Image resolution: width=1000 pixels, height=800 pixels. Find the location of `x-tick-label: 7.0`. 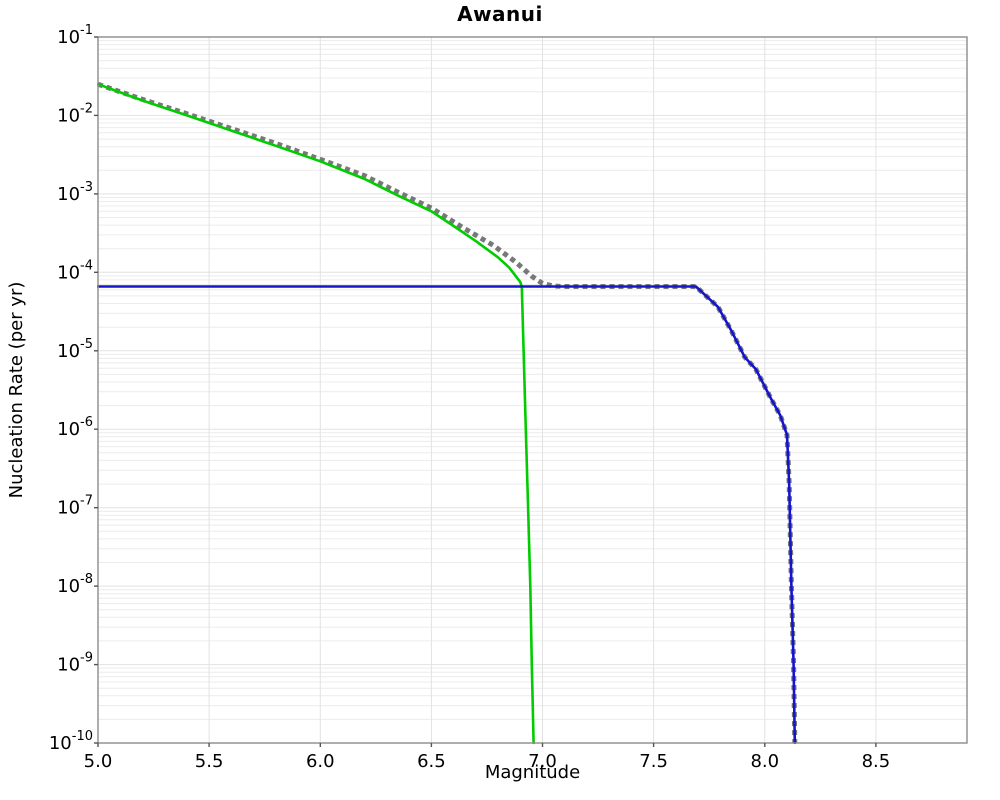

x-tick-label: 7.0 is located at coordinates (542, 761).